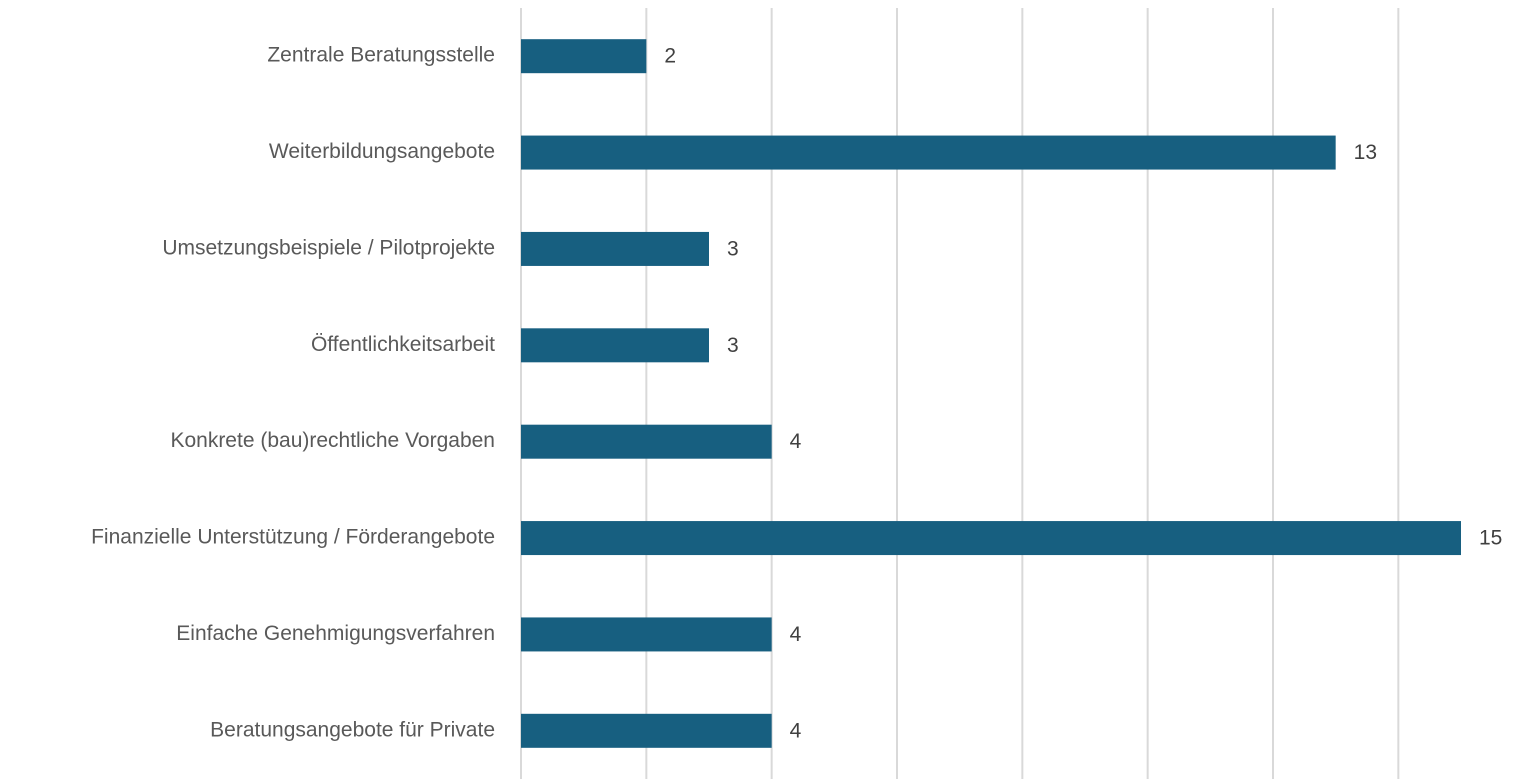 The width and height of the screenshot is (1517, 779). Describe the element at coordinates (382, 151) in the screenshot. I see `category-label: Weiterbildungsangebote` at that location.